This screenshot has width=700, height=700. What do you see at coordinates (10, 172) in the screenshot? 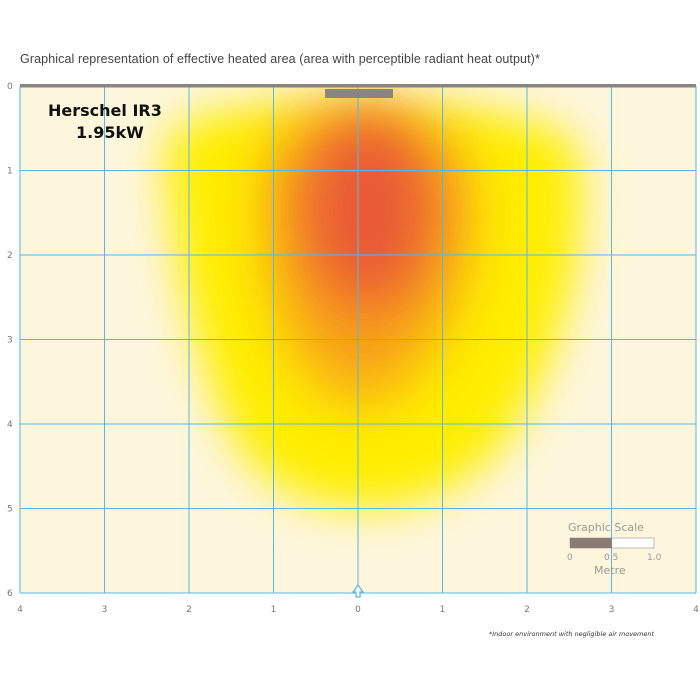
I see `y-tick-label: 1` at bounding box center [10, 172].